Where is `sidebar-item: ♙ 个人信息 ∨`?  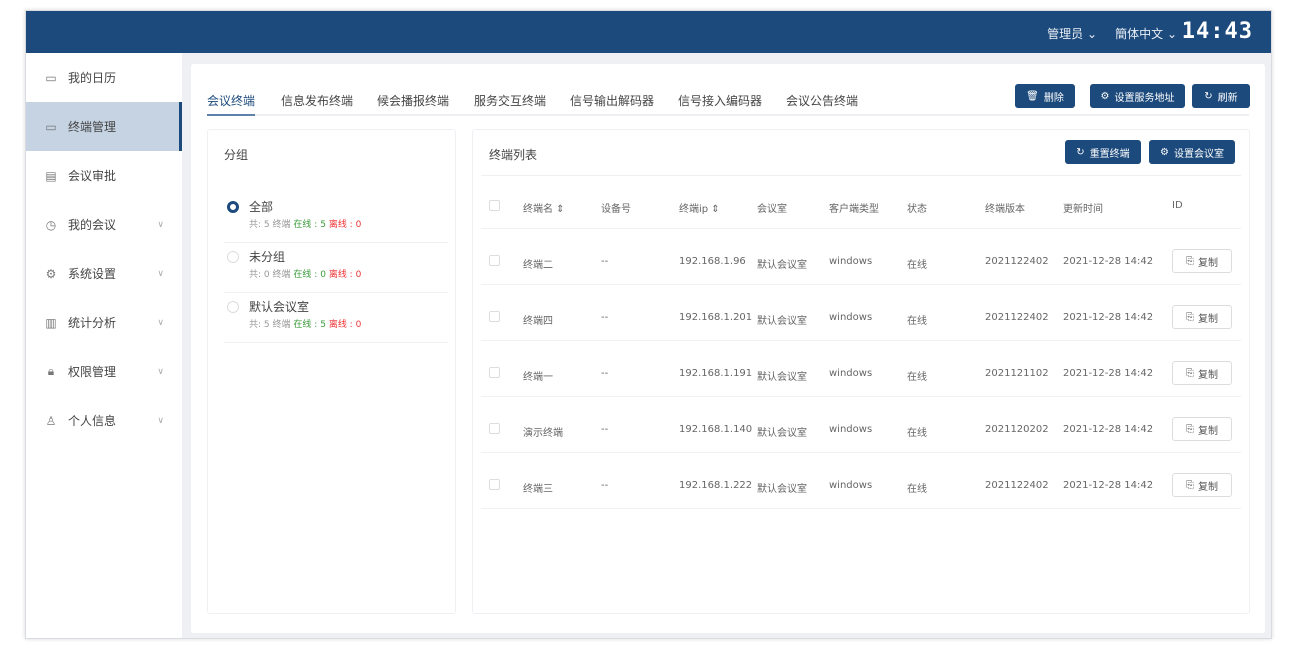 sidebar-item: ♙ 个人信息 ∨ is located at coordinates (104, 420).